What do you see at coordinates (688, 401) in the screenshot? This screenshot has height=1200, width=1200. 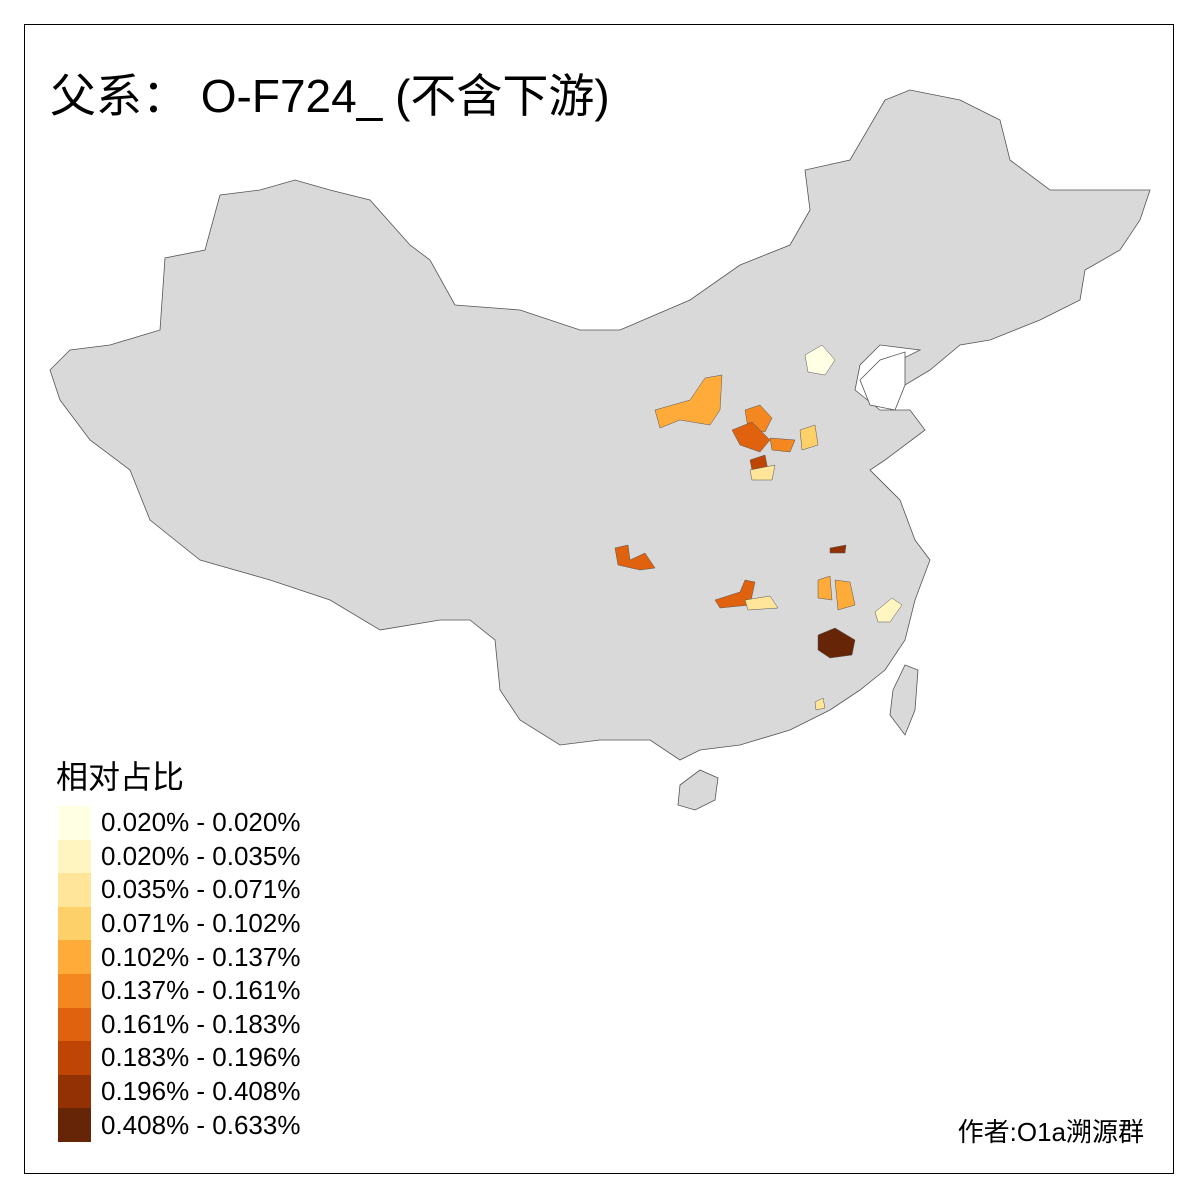 I see `region-north-shaanxi` at bounding box center [688, 401].